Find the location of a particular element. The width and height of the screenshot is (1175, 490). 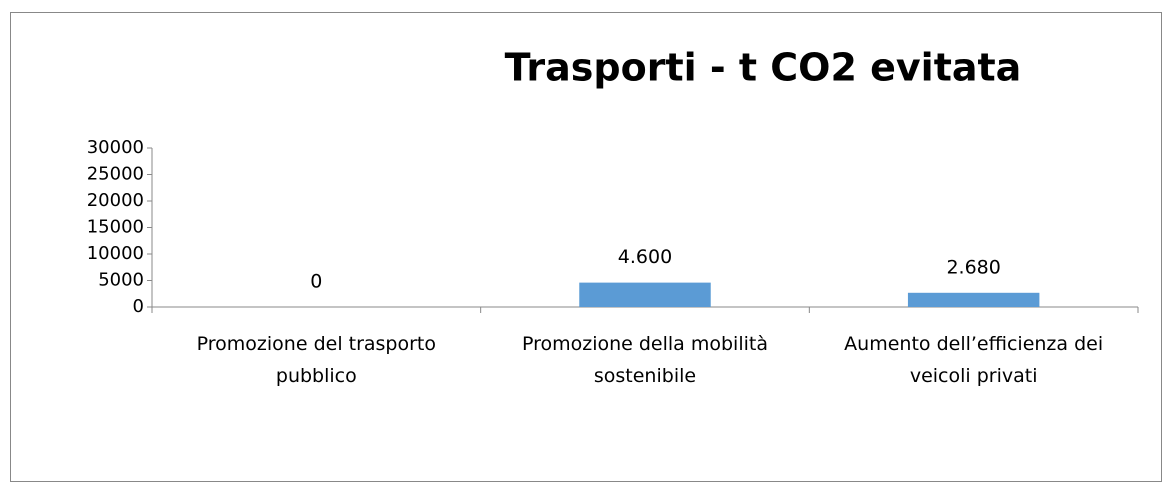

data-label: 0 is located at coordinates (316, 282).